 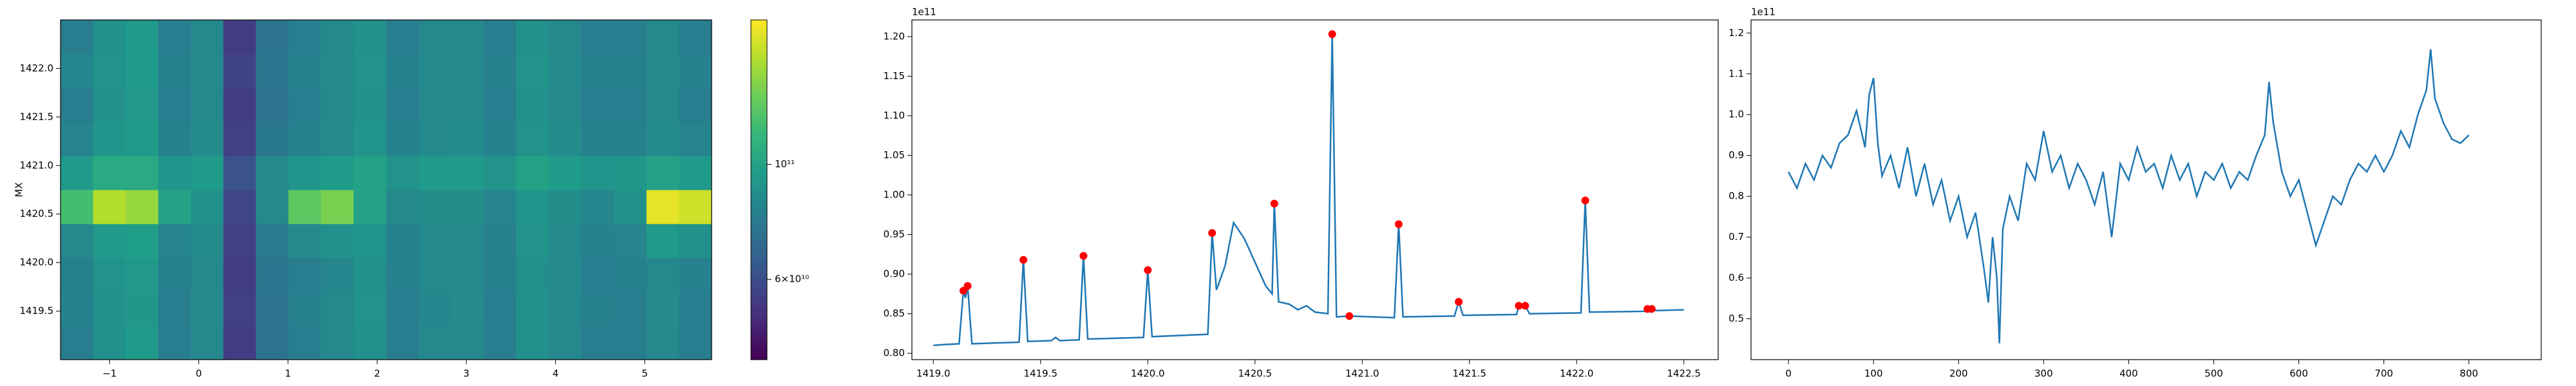 I want to click on y-tick-label: 1.00, so click(x=894, y=195).